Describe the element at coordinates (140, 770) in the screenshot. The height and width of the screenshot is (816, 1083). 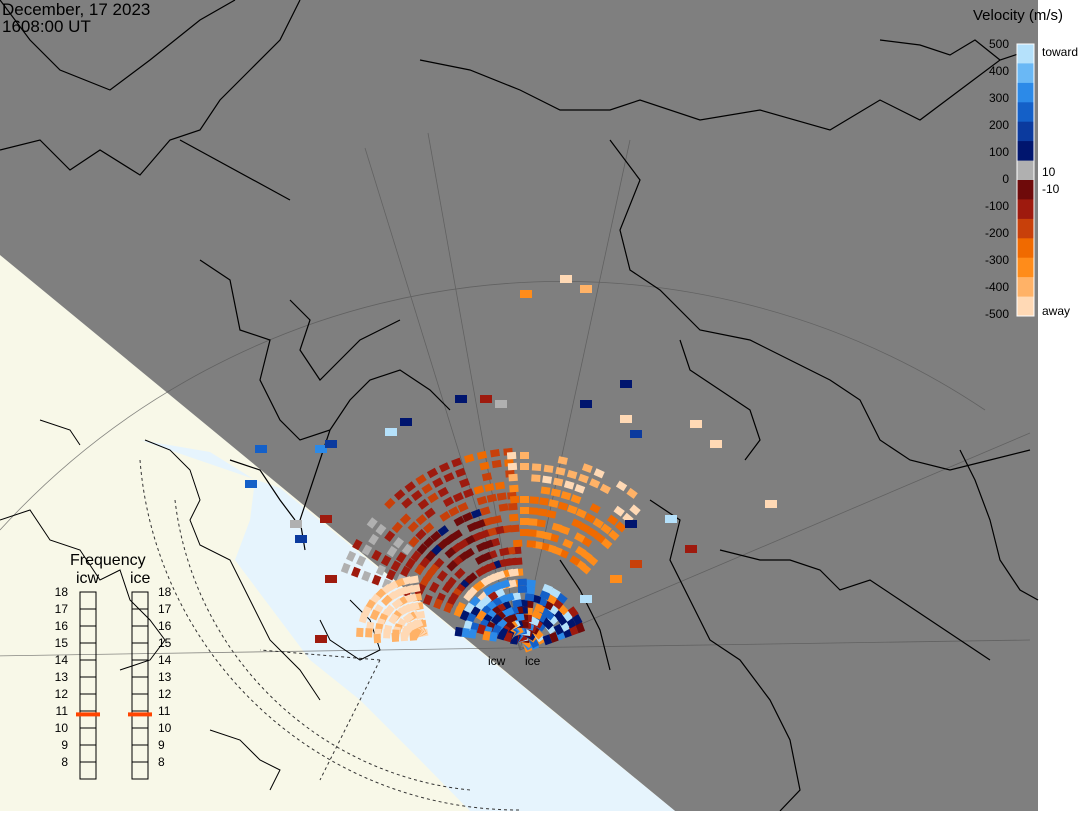
I see `frequency-cell` at that location.